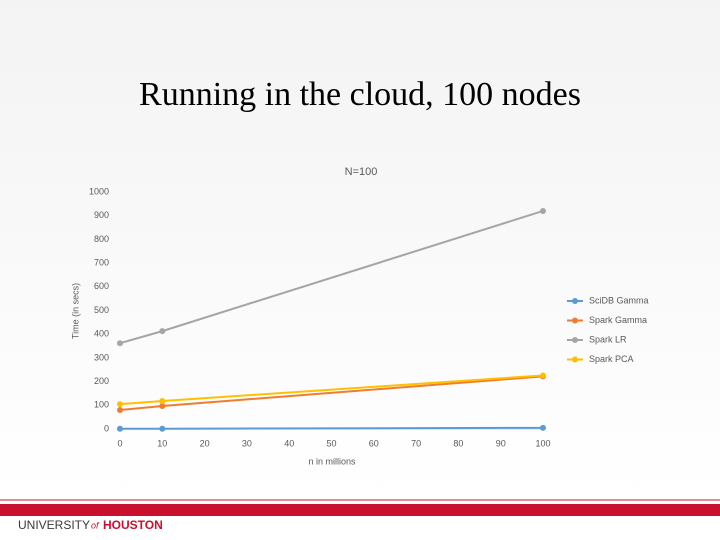 Image resolution: width=720 pixels, height=540 pixels. What do you see at coordinates (95, 525) in the screenshot?
I see `logo-of: of` at bounding box center [95, 525].